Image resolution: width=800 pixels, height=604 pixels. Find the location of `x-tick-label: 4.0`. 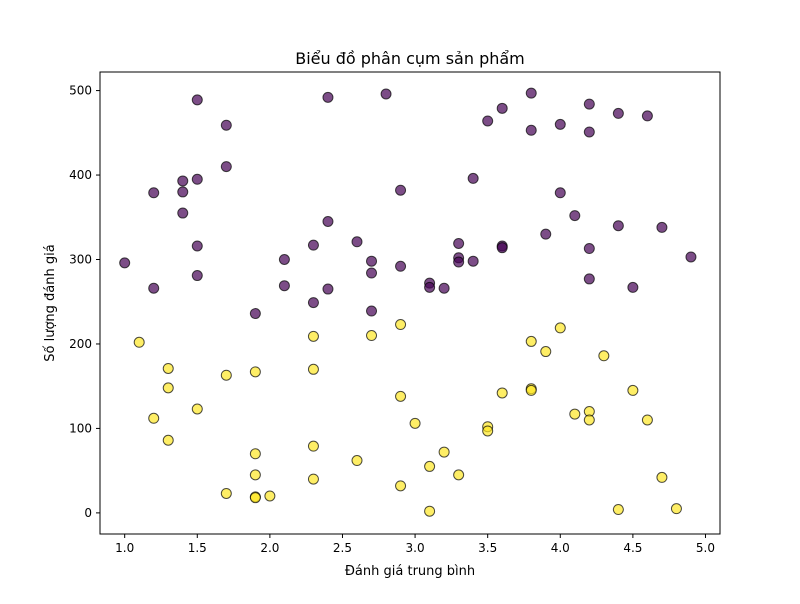

x-tick-label: 4.0 is located at coordinates (560, 548).